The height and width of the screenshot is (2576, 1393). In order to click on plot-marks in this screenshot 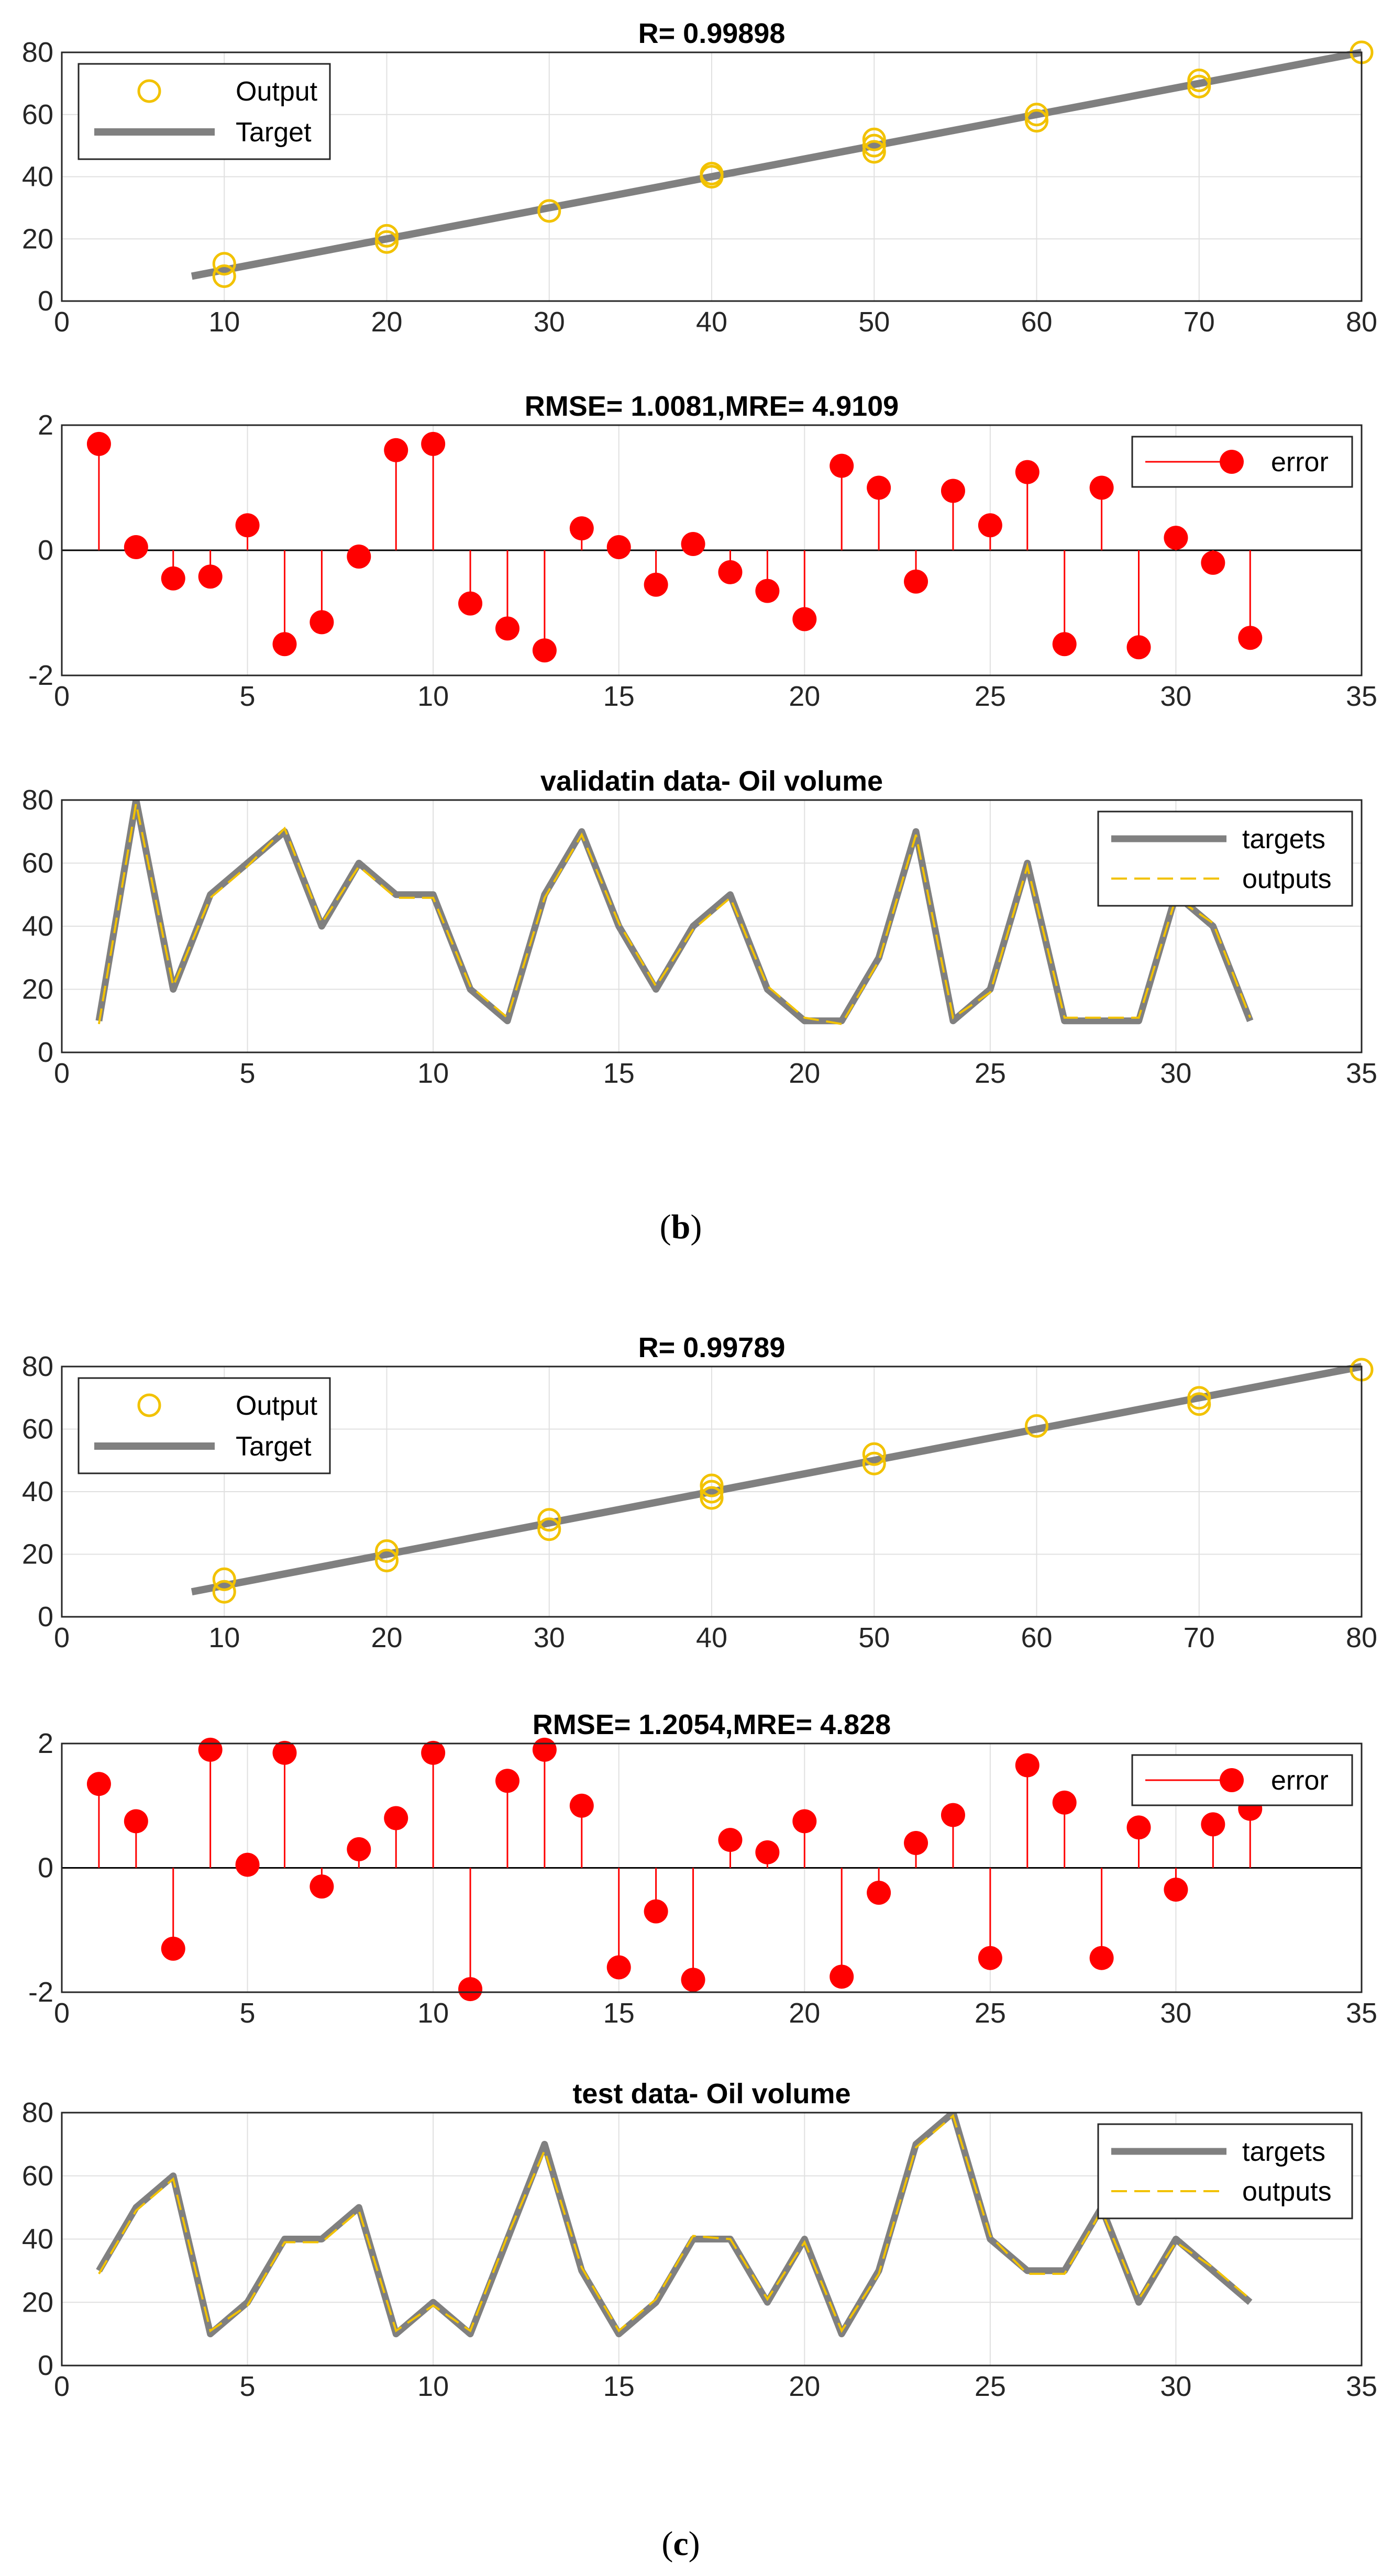, I will do `click(674, 912)`.